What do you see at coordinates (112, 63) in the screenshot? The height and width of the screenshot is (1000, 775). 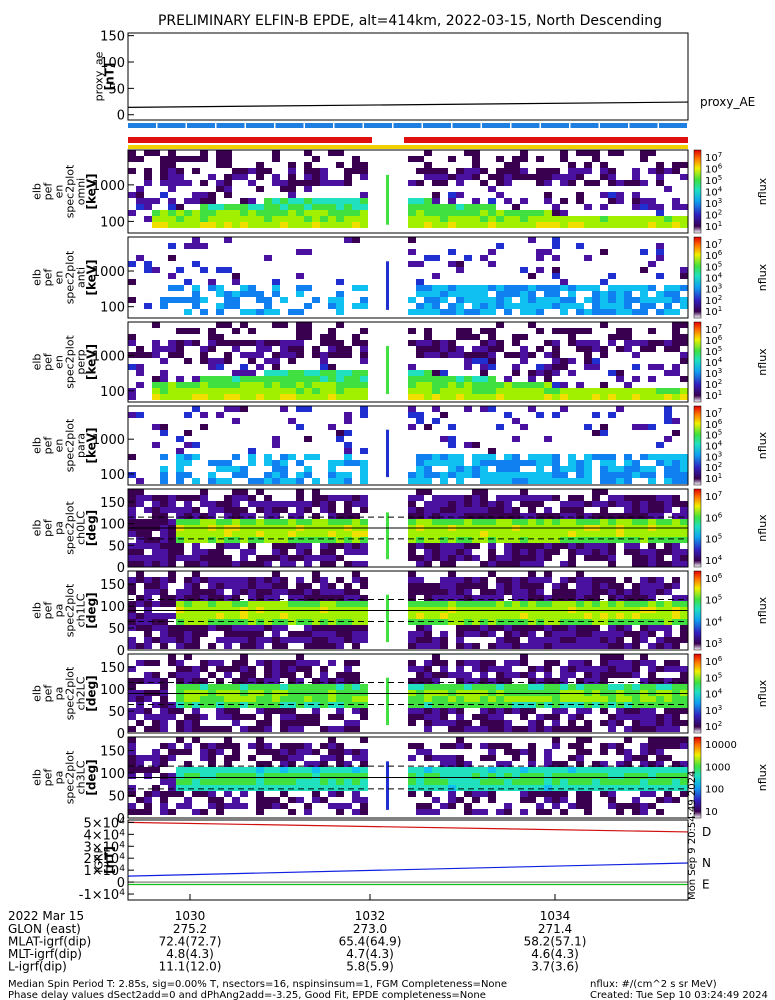 I see `y-tick-label: 100` at bounding box center [112, 63].